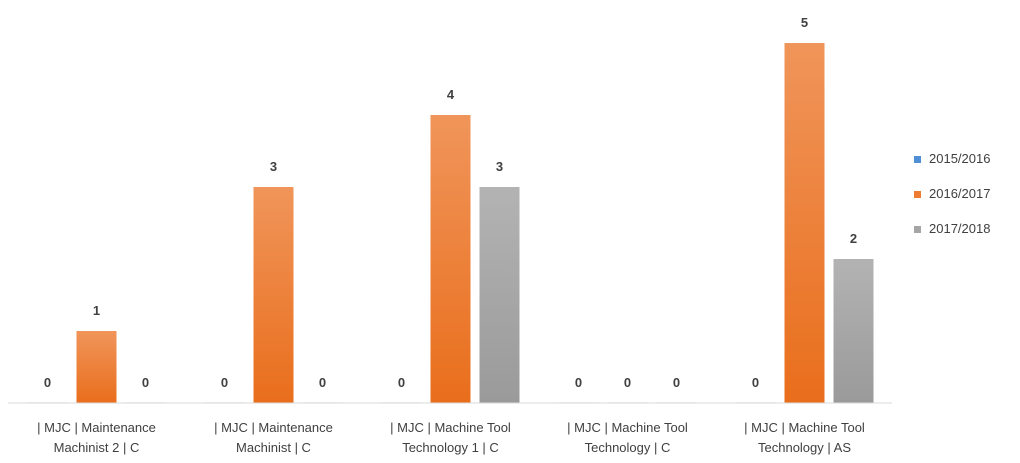 This screenshot has width=1020, height=463. I want to click on legend: 2015/2016 2016/2017 2017/2018, so click(952, 193).